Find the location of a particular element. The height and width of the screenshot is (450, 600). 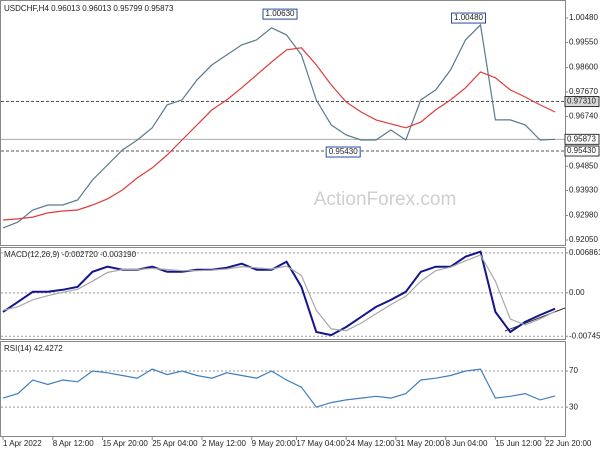

x-tick-label: 25 Apr 04:00 is located at coordinates (175, 443).